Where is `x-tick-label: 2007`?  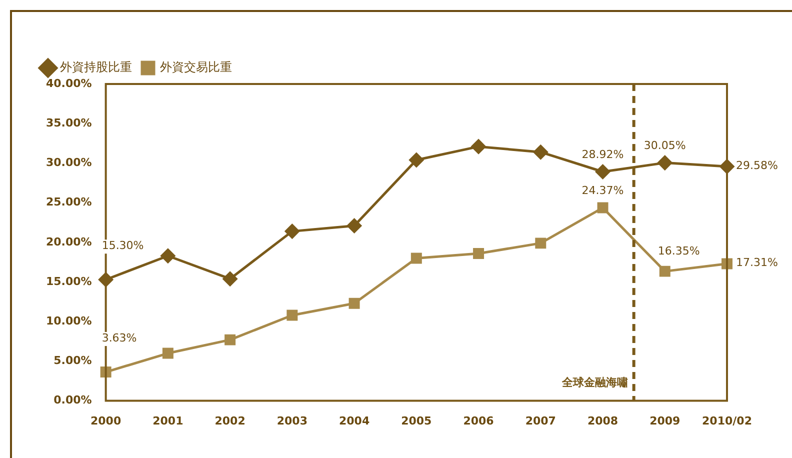
x-tick-label: 2007 is located at coordinates (540, 421).